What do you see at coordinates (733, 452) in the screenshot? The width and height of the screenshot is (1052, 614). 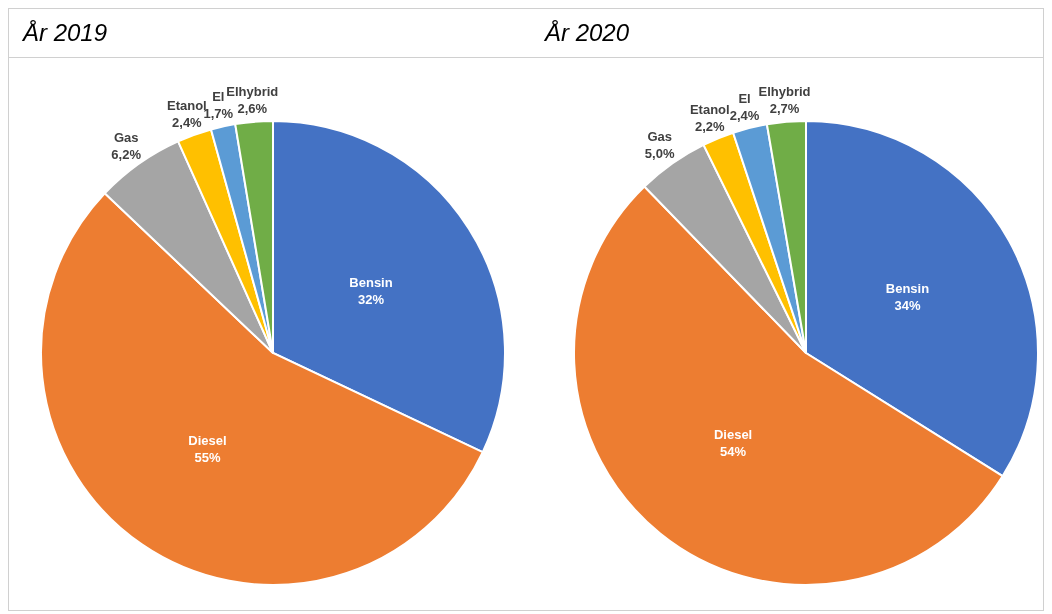 I see `data-label: 54%` at bounding box center [733, 452].